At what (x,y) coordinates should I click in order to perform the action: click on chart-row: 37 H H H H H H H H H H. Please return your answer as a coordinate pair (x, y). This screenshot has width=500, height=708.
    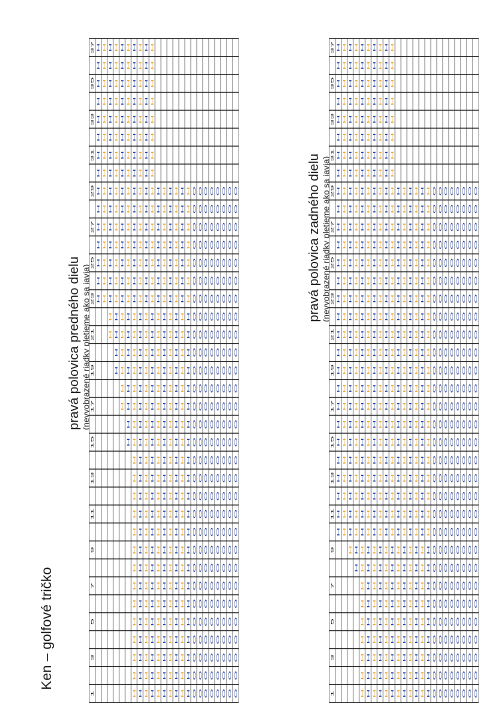
    Looking at the image, I should click on (164, 47).